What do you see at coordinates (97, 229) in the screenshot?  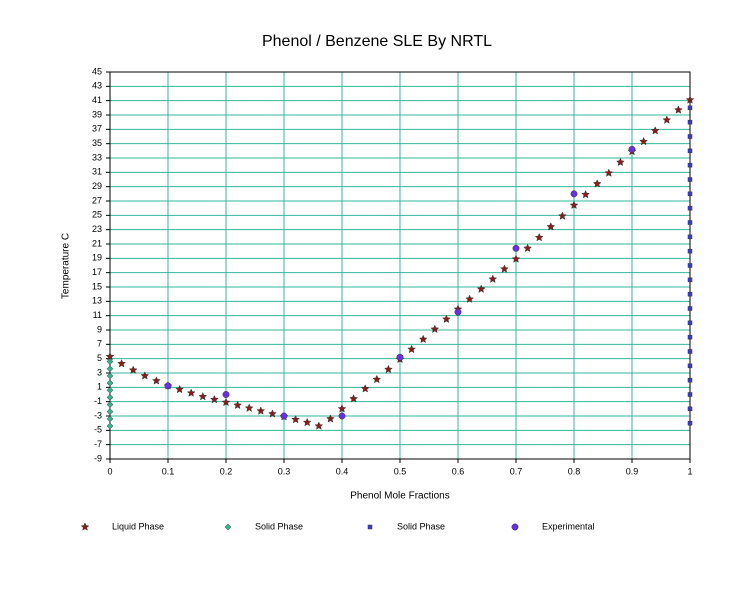 I see `y-tick-label: 23` at bounding box center [97, 229].